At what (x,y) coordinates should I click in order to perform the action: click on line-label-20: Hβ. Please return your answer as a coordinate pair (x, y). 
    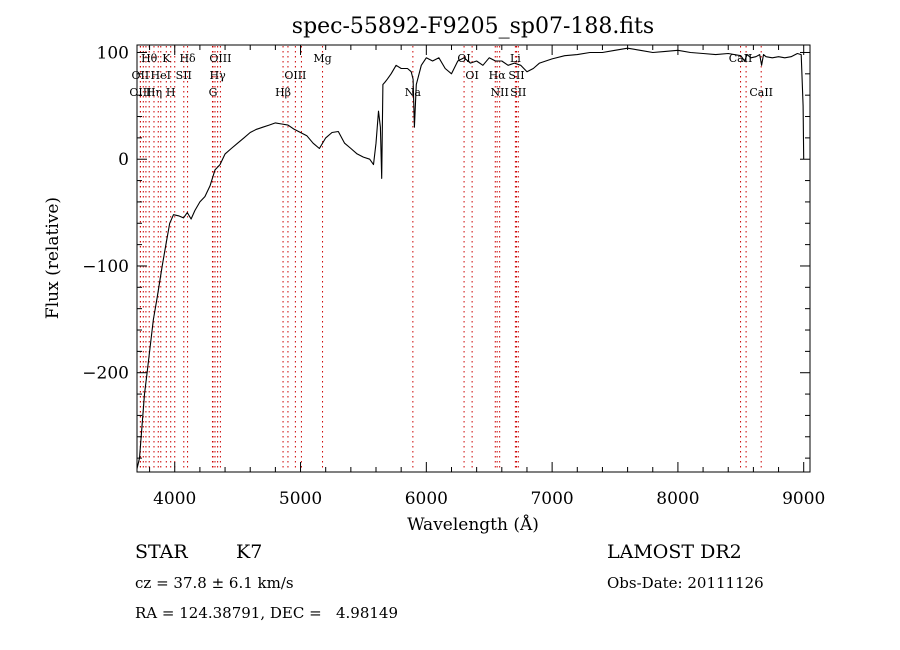
    Looking at the image, I should click on (283, 92).